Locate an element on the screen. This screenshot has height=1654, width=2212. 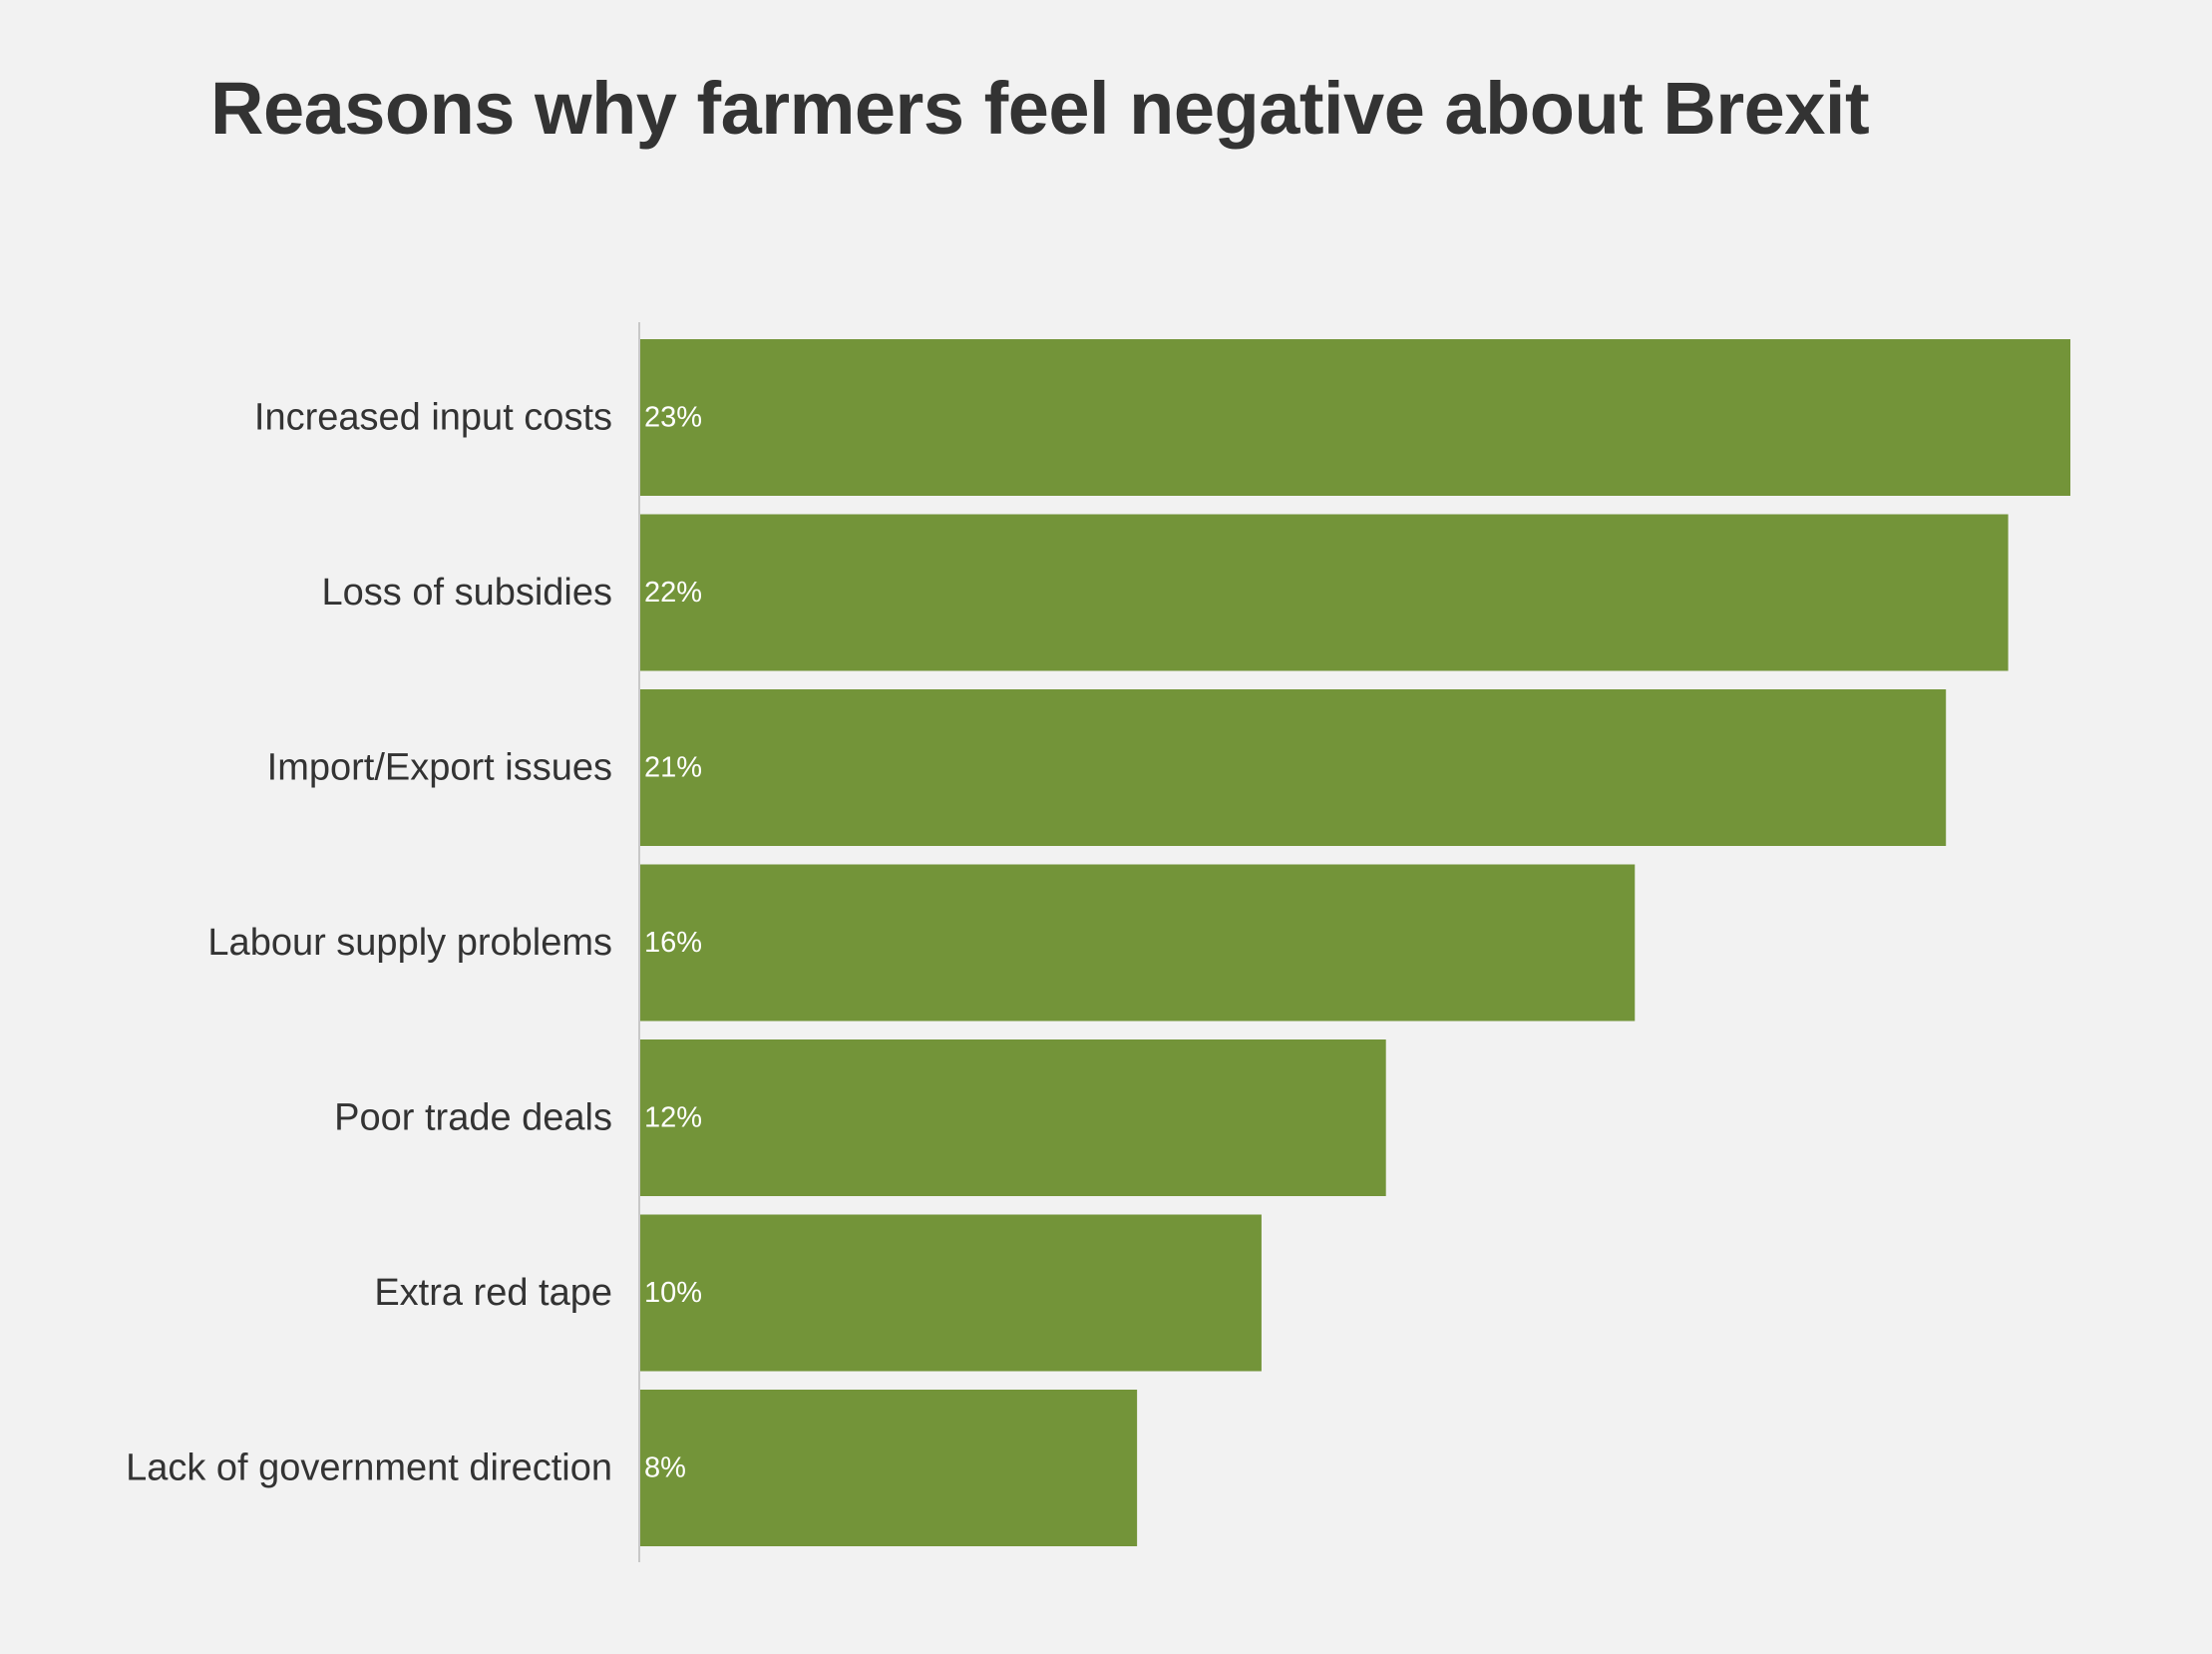
value-label-extra-red-tape: 10% is located at coordinates (673, 1293).